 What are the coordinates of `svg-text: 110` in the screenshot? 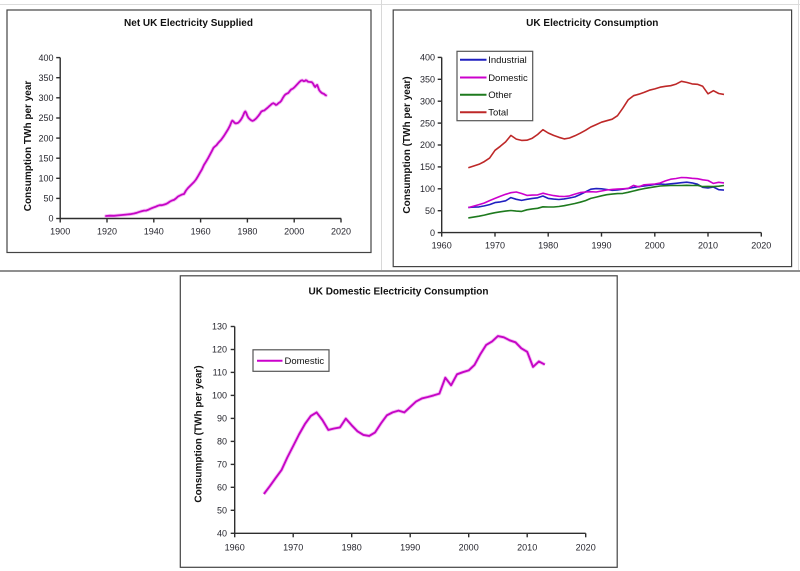 It's located at (220, 373).